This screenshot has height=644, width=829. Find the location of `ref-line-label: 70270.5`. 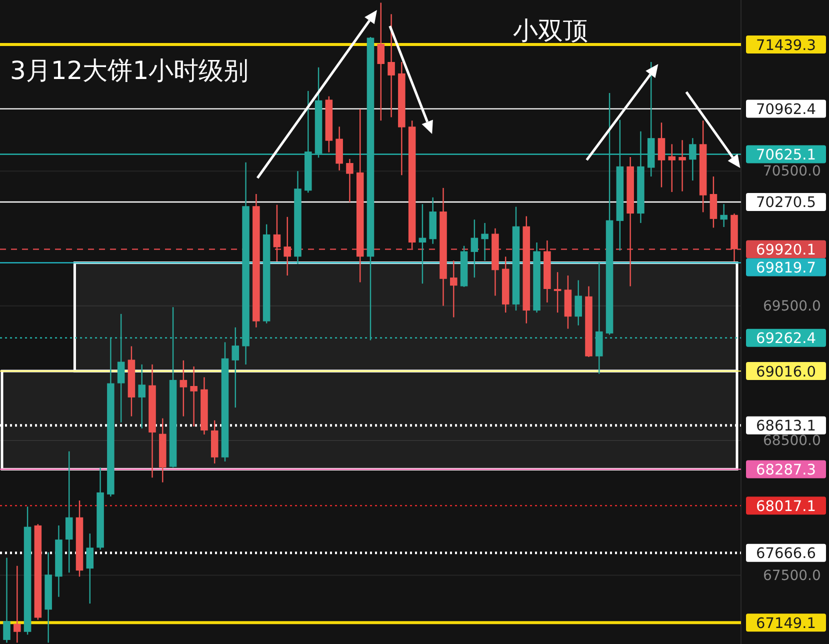

ref-line-label: 70270.5 is located at coordinates (786, 203).